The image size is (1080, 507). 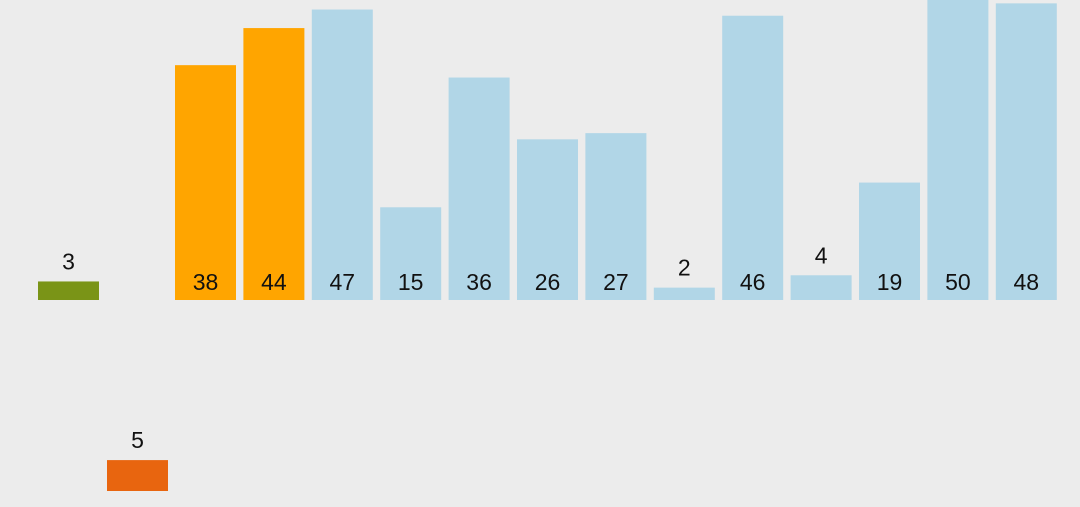 I want to click on bar-value-label: 48, so click(x=1027, y=282).